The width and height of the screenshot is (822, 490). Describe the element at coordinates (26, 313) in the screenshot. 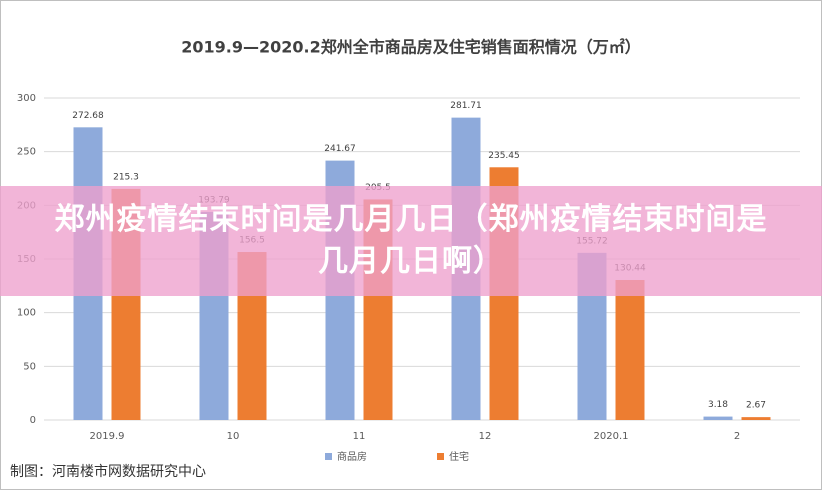

I see `y-tick-label: 100` at that location.